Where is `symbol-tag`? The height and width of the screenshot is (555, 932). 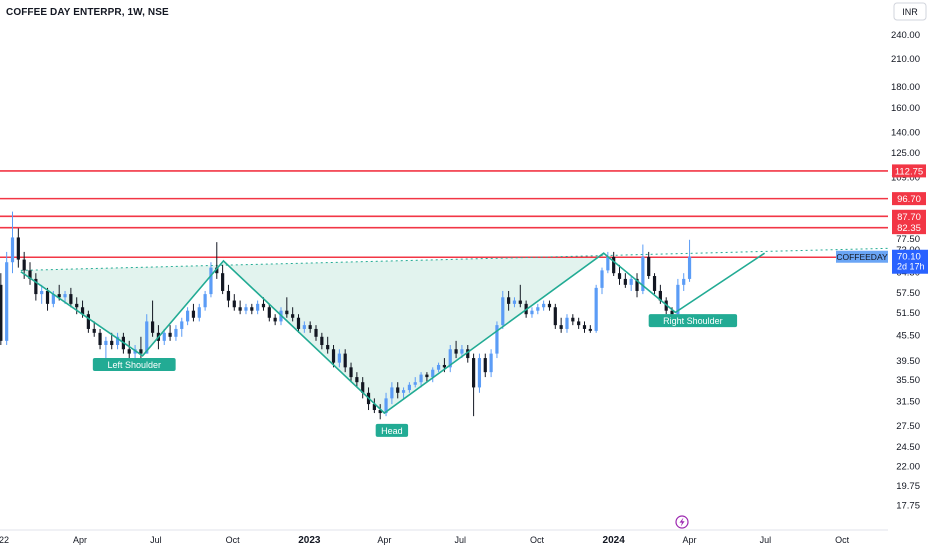
symbol-tag is located at coordinates (862, 256).